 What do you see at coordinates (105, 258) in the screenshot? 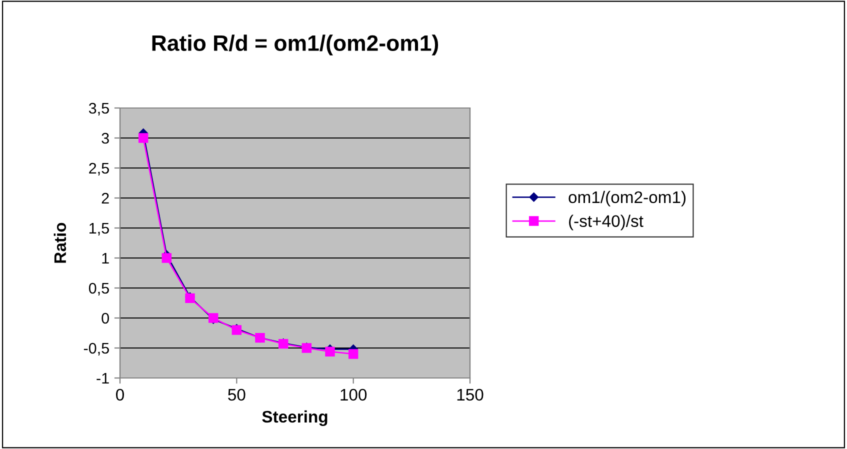
I see `y-tick-label: 1` at bounding box center [105, 258].